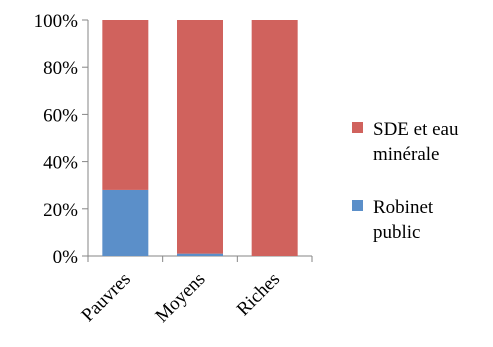 Image resolution: width=493 pixels, height=347 pixels. Describe the element at coordinates (416, 142) in the screenshot. I see `legend-label: SDE et eau minérale` at that location.